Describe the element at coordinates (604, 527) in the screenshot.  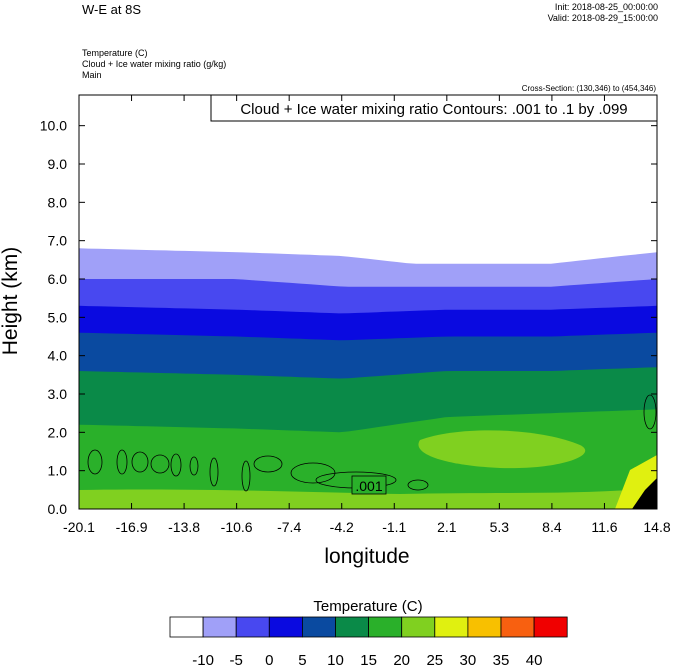
I see `x-tick-label: 11.6` at that location.